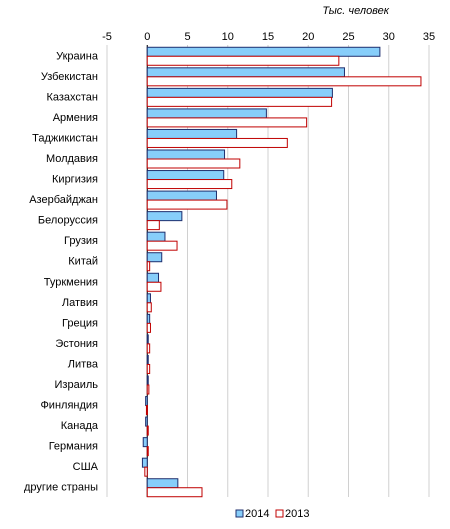  Describe the element at coordinates (76, 344) in the screenshot. I see `category-label: Эстония` at that location.